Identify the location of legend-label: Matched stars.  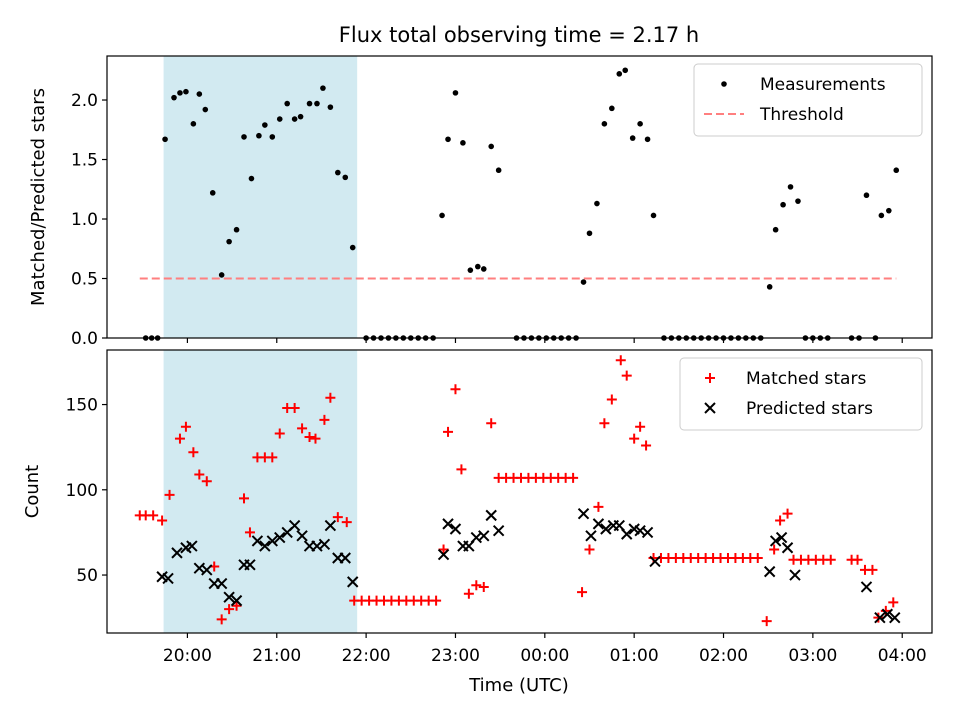
(806, 379).